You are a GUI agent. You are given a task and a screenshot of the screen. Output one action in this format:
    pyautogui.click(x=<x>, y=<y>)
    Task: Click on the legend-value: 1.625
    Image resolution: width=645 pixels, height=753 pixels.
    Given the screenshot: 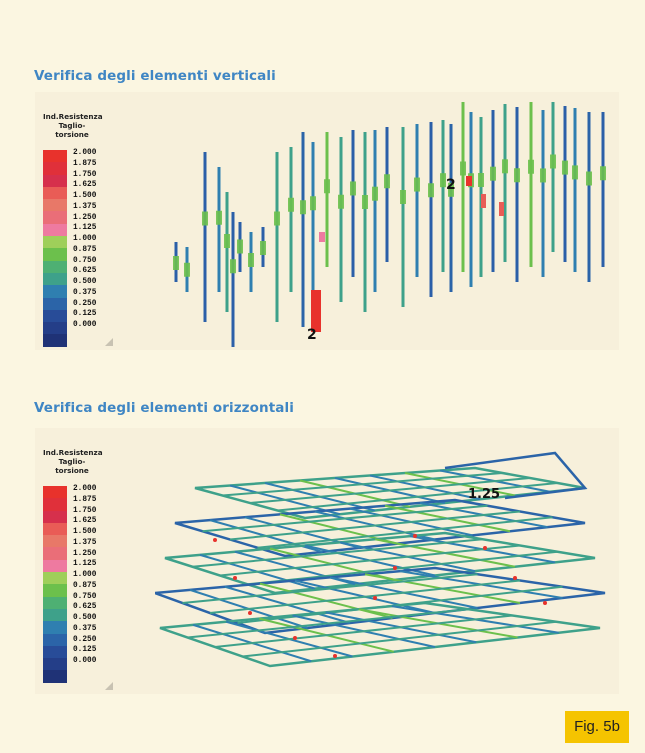 What is the action you would take?
    pyautogui.click(x=85, y=521)
    